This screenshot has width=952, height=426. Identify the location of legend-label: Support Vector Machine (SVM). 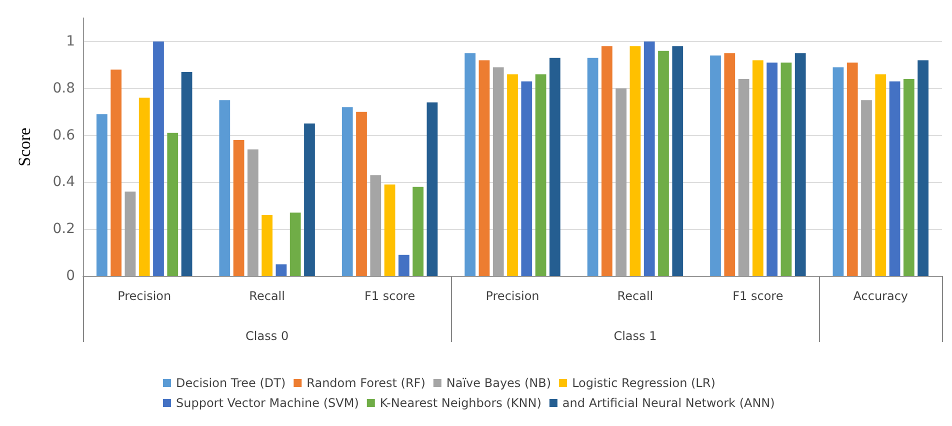
(267, 403).